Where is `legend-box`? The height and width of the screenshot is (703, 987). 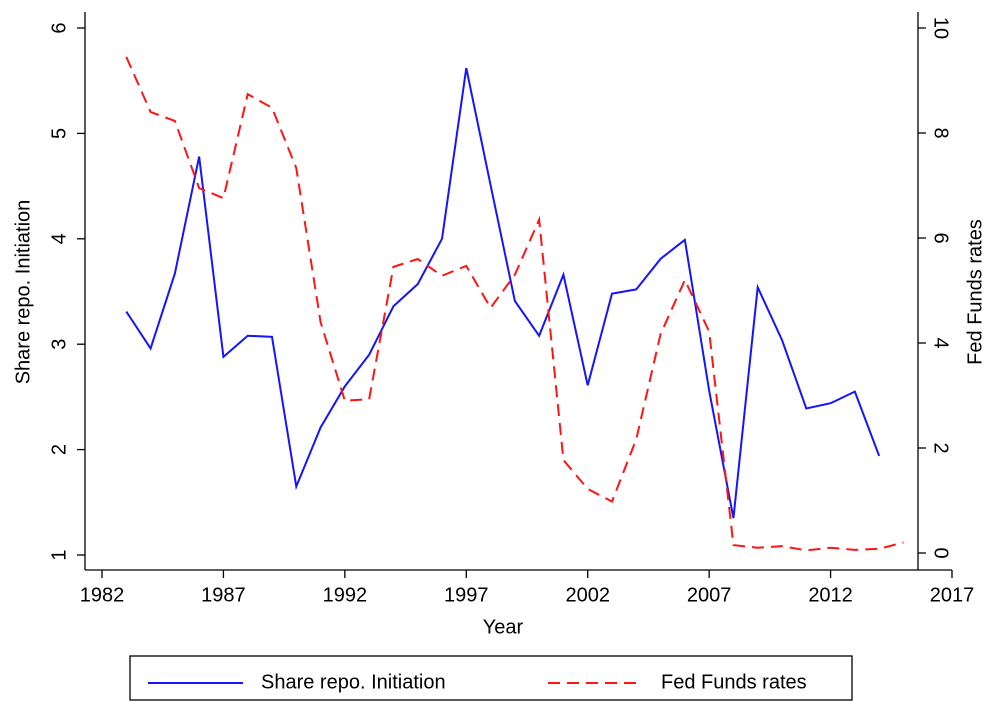
legend-box is located at coordinates (491, 678).